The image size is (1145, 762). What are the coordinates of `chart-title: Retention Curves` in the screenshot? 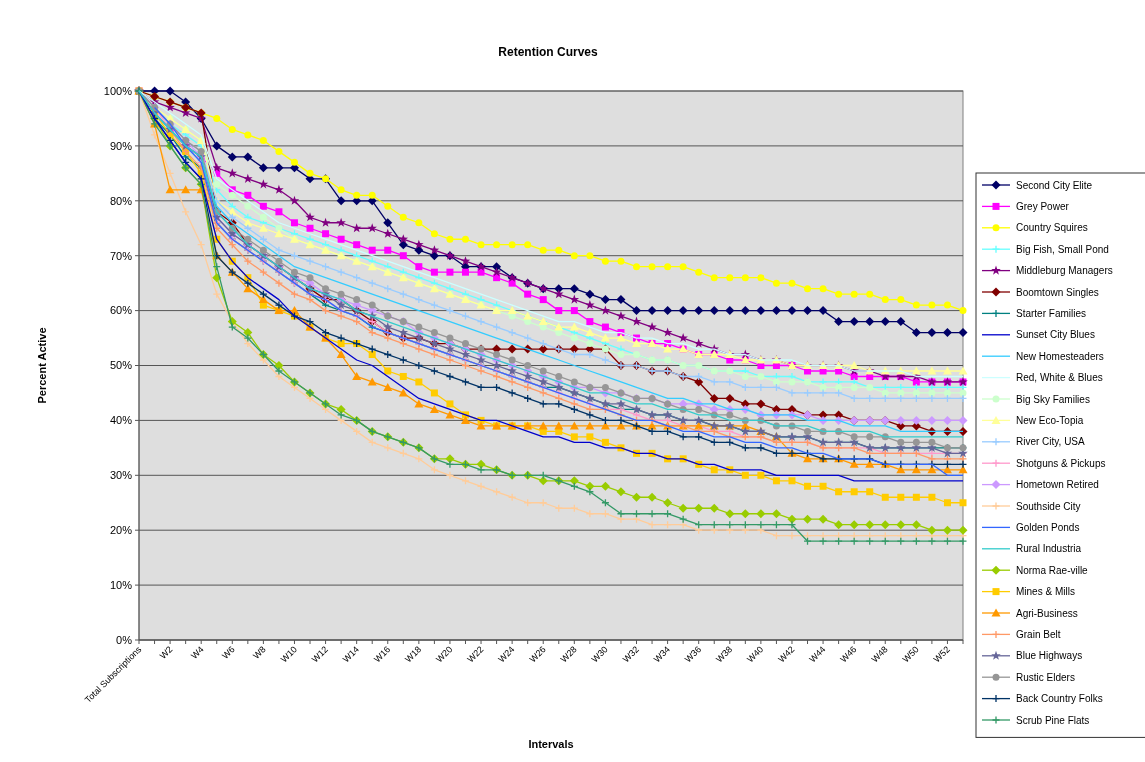 It's located at (548, 52).